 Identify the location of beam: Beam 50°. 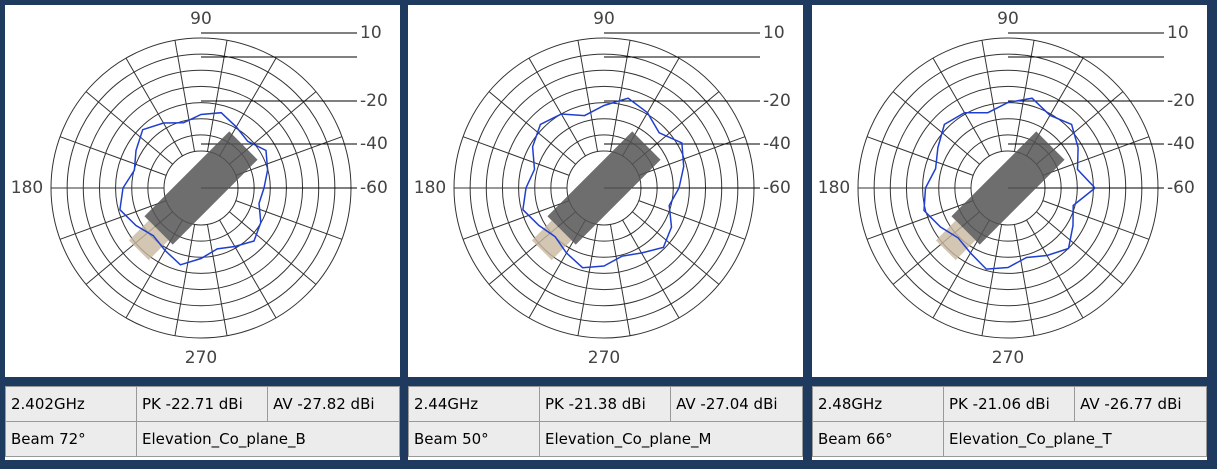
(474, 439).